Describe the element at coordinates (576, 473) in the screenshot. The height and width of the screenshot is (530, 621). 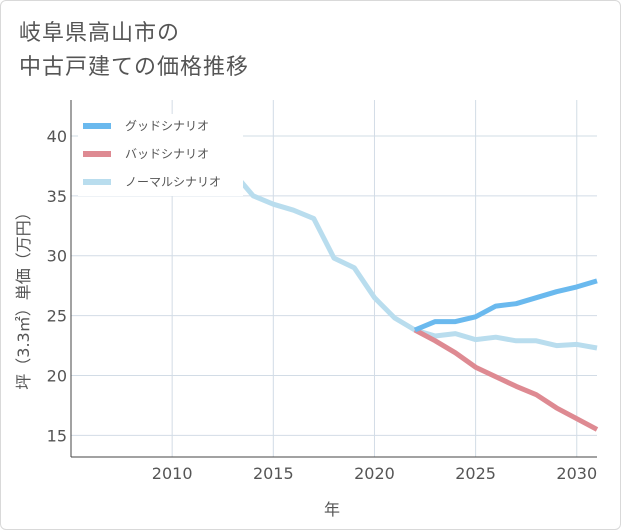
I see `x-tick-label: 2030` at that location.